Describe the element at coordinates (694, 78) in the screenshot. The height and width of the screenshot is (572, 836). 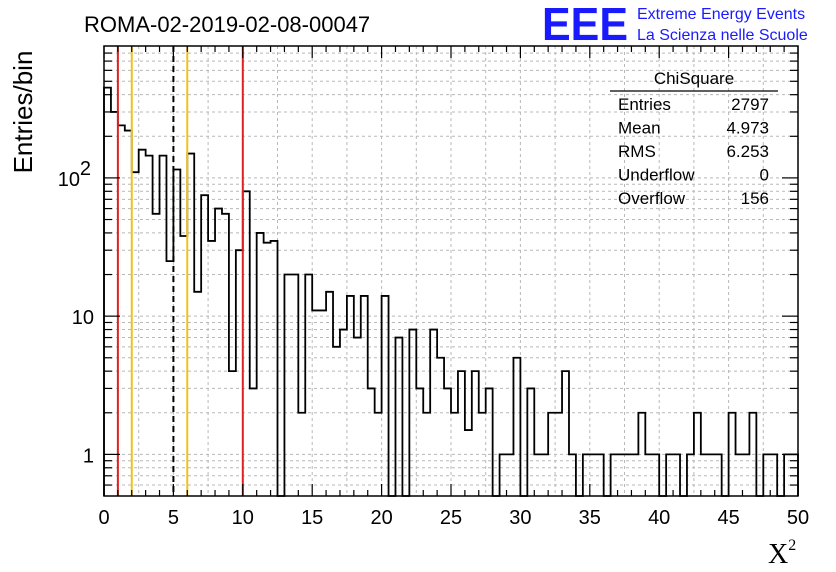
I see `stats-title: ChiSquare` at that location.